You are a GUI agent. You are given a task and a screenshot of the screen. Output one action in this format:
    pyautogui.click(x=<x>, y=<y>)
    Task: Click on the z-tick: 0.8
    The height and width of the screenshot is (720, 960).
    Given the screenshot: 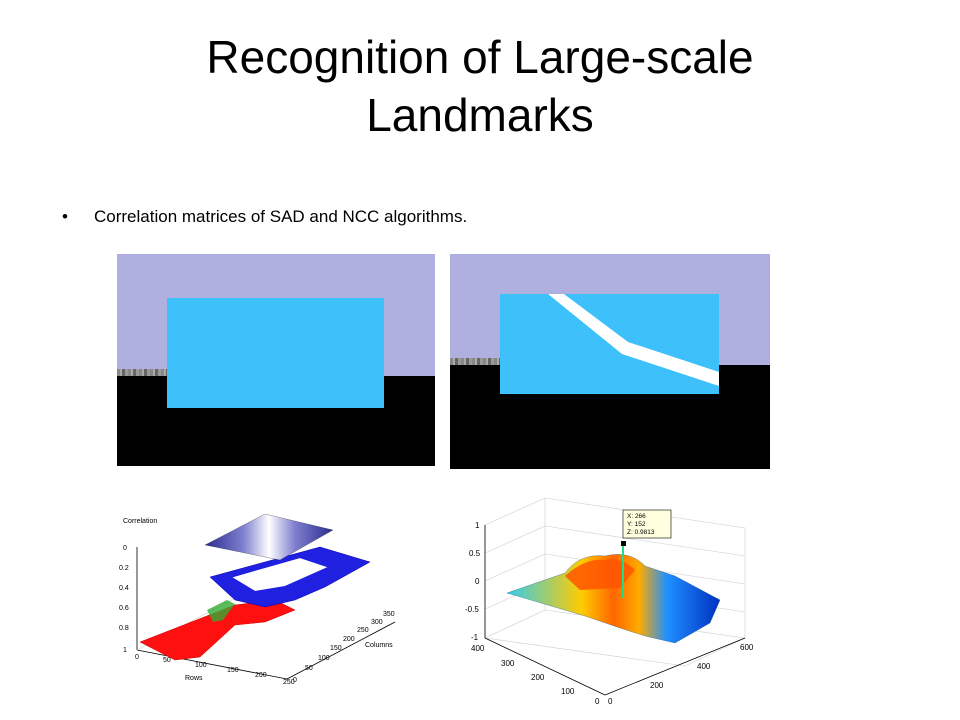 What is the action you would take?
    pyautogui.click(x=124, y=628)
    